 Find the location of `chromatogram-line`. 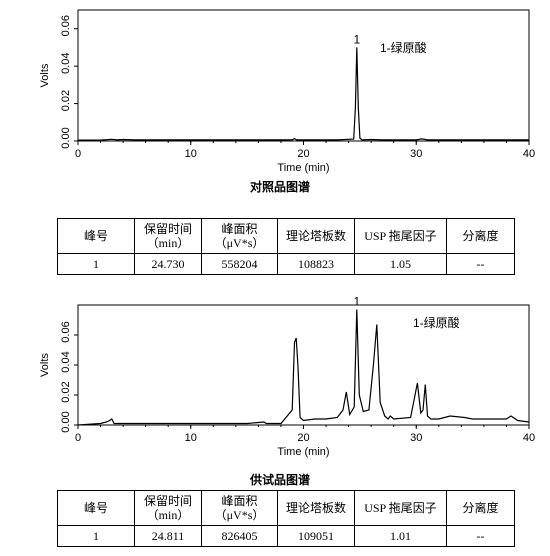

chromatogram-line is located at coordinates (303, 94).